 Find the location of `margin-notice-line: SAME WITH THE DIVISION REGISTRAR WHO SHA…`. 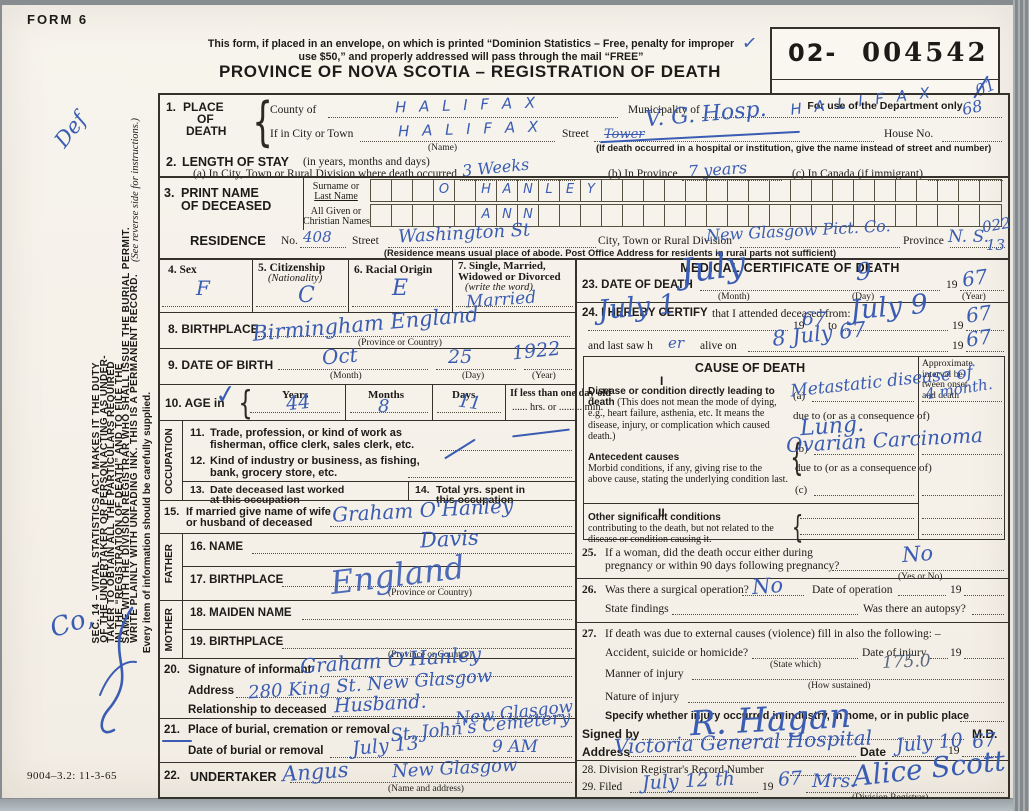

margin-notice-line: SAME WITH THE DIVISION REGISTRAR WHO SHA… is located at coordinates (127, 434).